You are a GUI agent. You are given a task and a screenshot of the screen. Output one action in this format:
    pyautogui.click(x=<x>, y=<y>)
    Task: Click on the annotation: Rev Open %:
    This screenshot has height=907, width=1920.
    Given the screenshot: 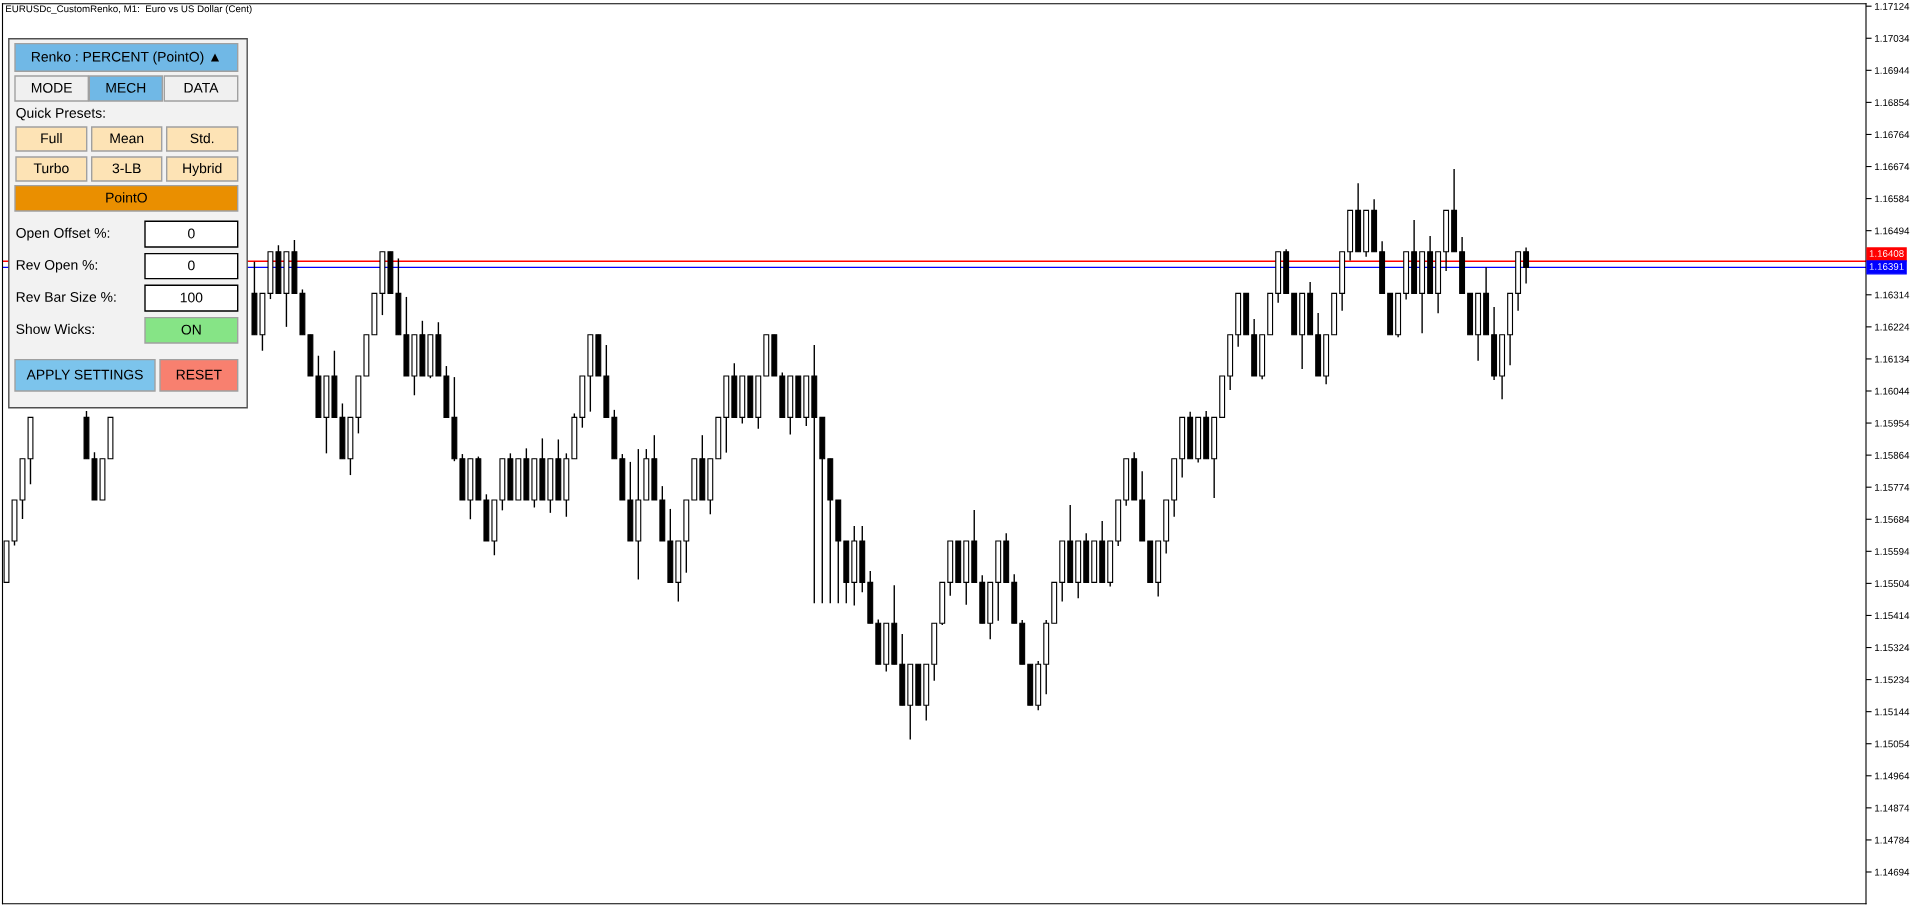 What is the action you would take?
    pyautogui.click(x=57, y=266)
    